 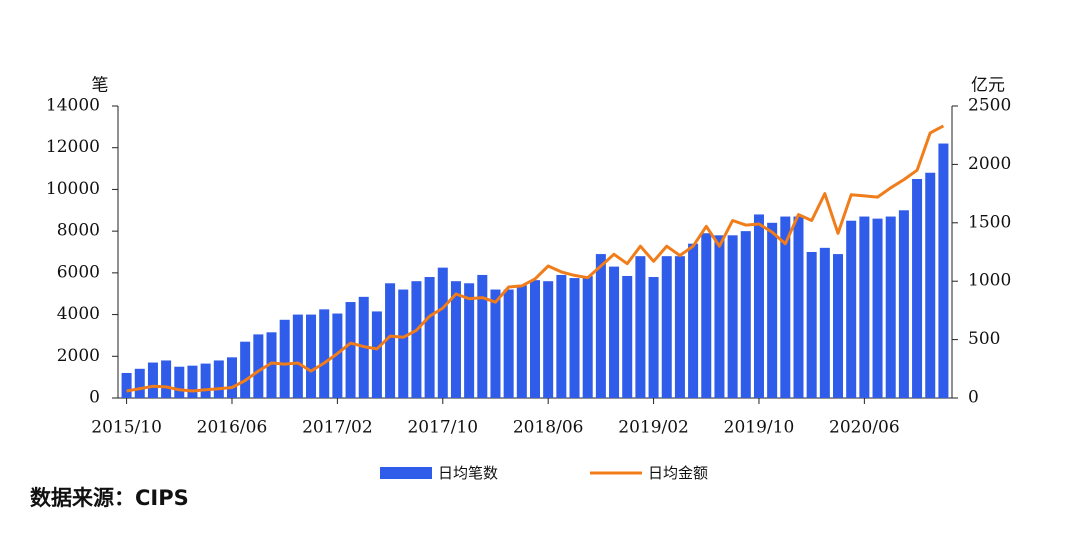 I want to click on y2-tick-label: 1500, so click(x=989, y=222).